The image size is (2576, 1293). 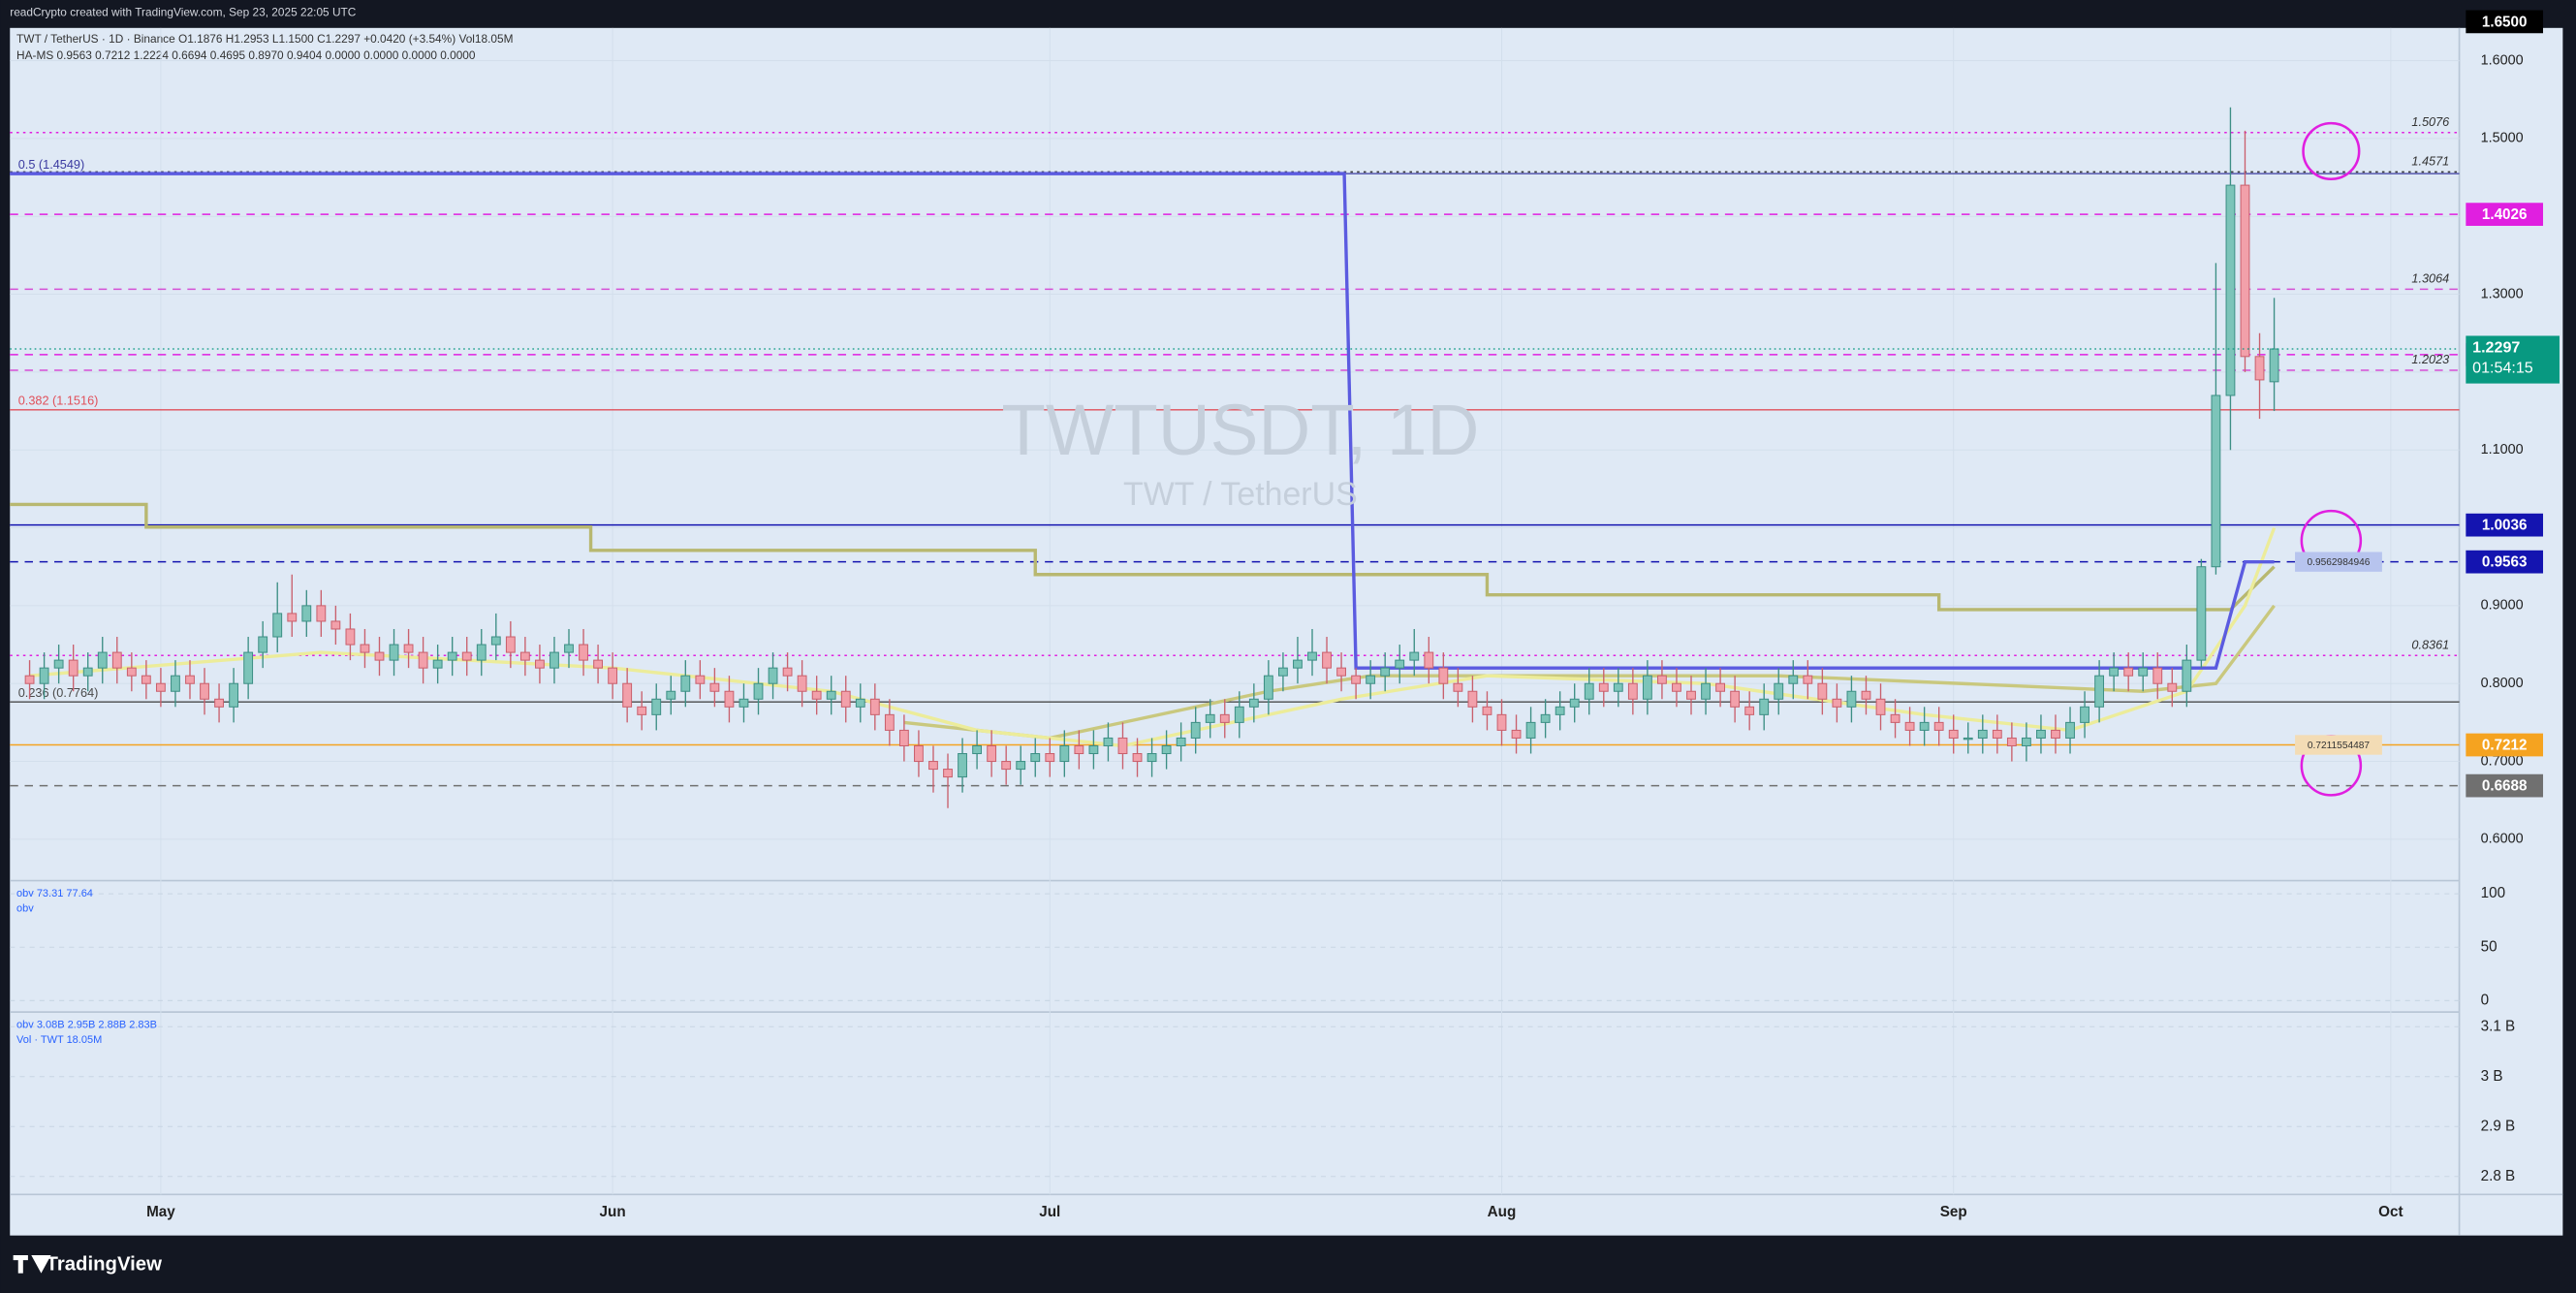 I want to click on y-tick-label: 1.6000, so click(x=2502, y=60).